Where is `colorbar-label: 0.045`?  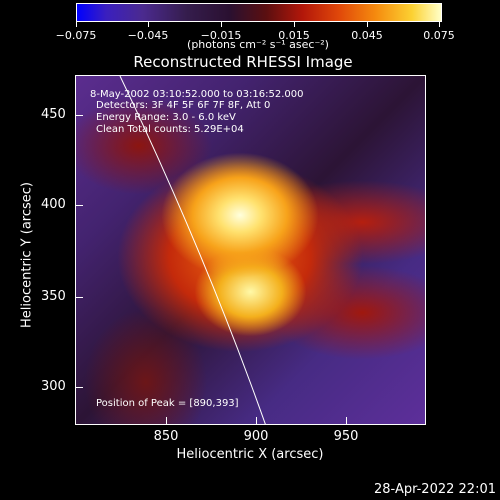
colorbar-label: 0.045 is located at coordinates (367, 35).